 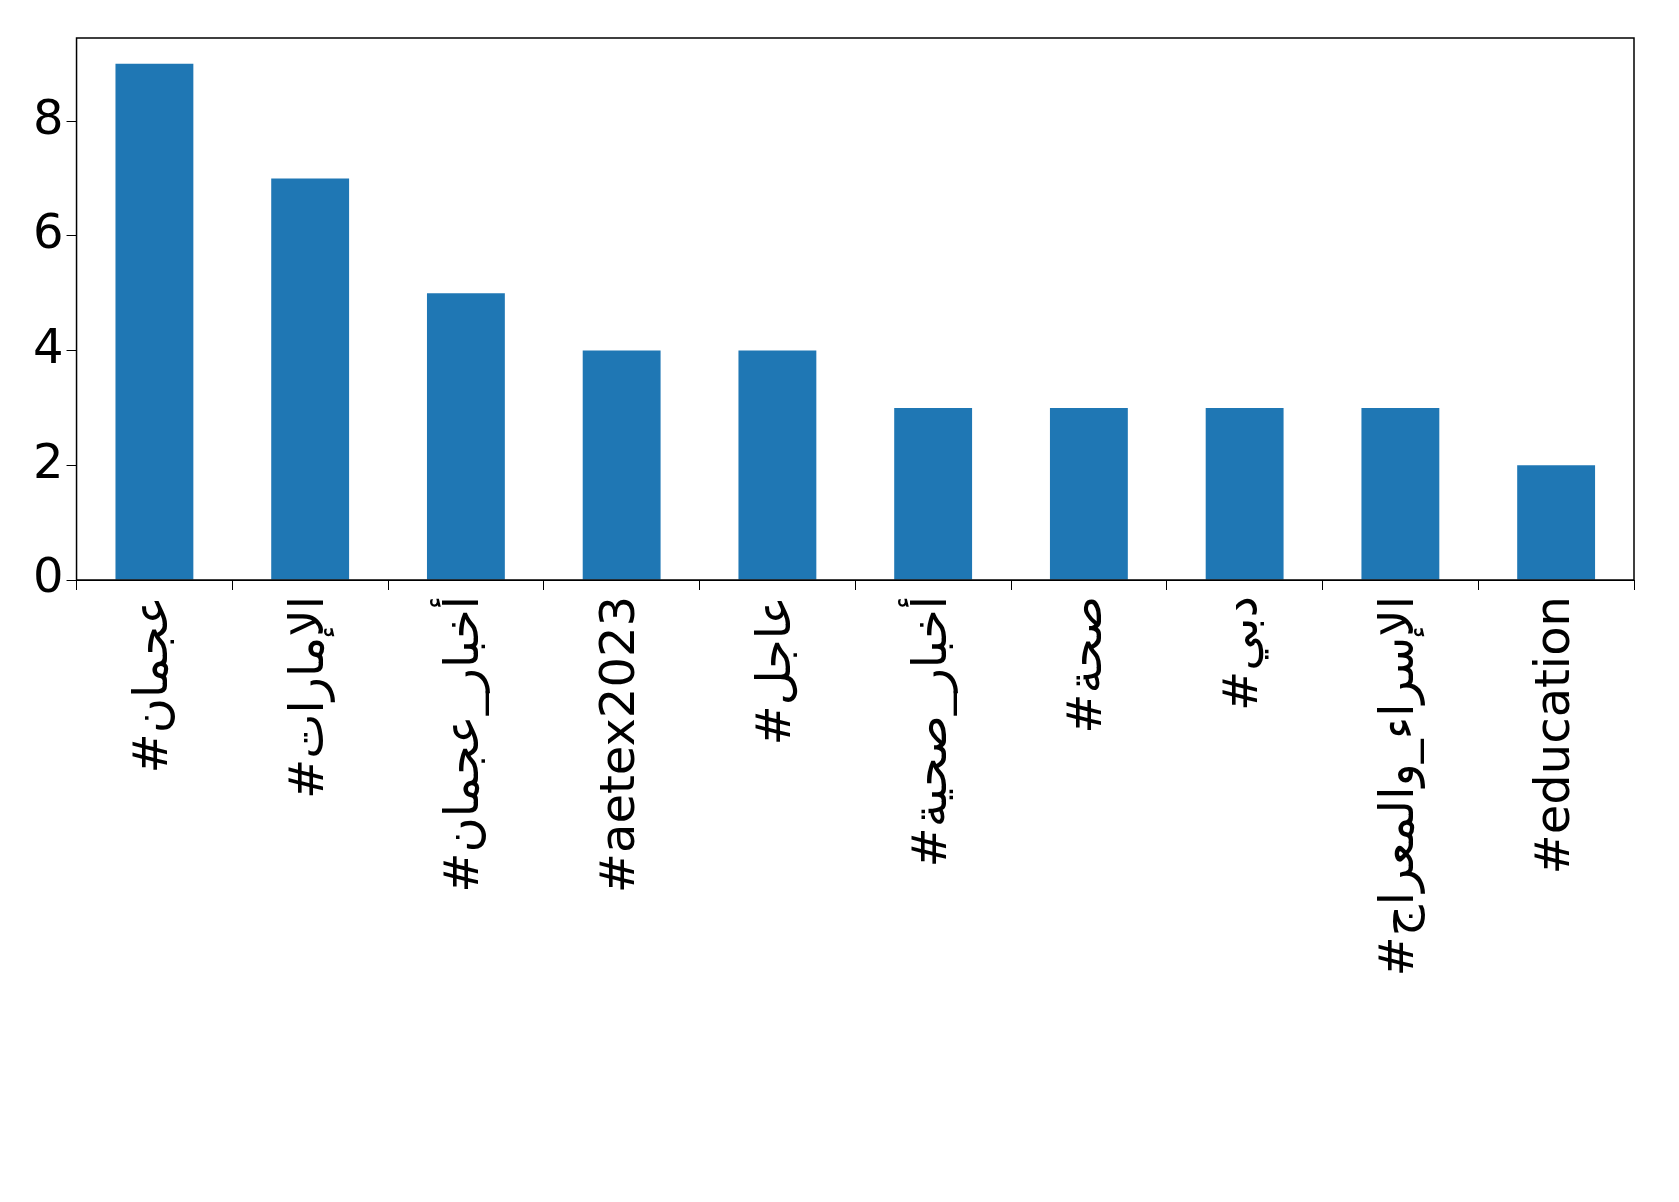 What do you see at coordinates (927, 732) in the screenshot?
I see `x-tick-label: #أخبار_صحية` at bounding box center [927, 732].